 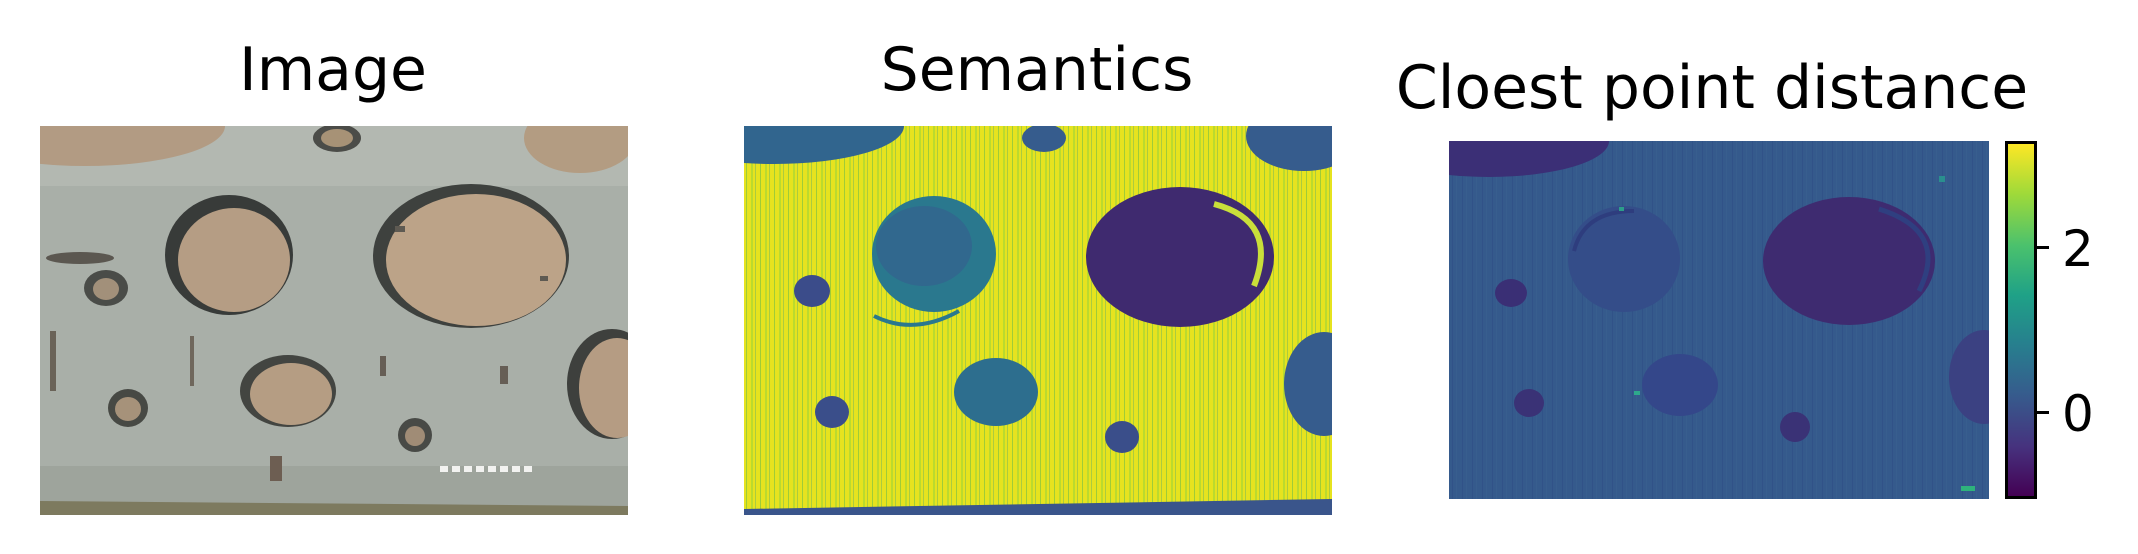 What do you see at coordinates (2021, 320) in the screenshot?
I see `colorbar` at bounding box center [2021, 320].